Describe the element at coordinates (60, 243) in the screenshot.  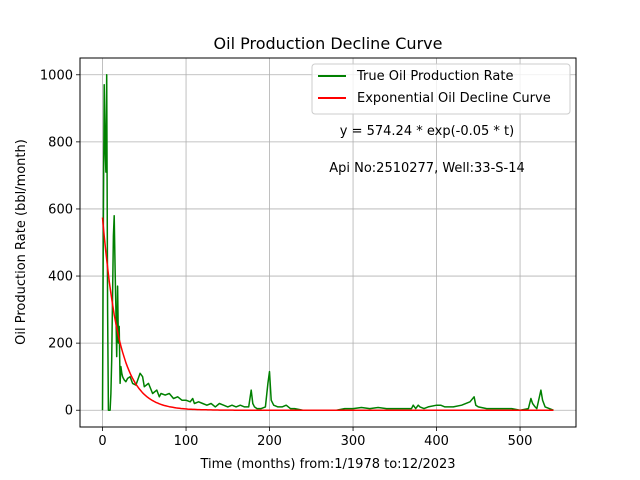
I see `y-ticks: 0 200 400 600 800 1000` at that location.